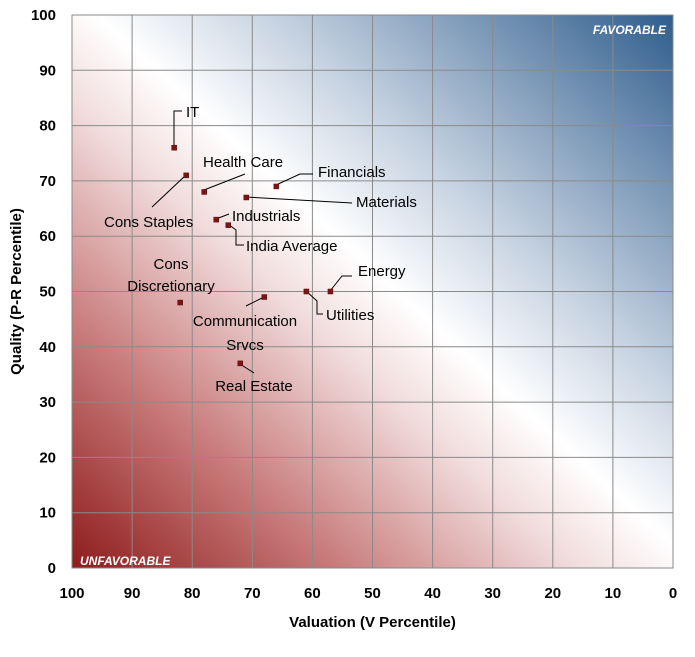 Image resolution: width=695 pixels, height=657 pixels. Describe the element at coordinates (255, 301) in the screenshot. I see `leader-line-communication-srvcs` at that location.